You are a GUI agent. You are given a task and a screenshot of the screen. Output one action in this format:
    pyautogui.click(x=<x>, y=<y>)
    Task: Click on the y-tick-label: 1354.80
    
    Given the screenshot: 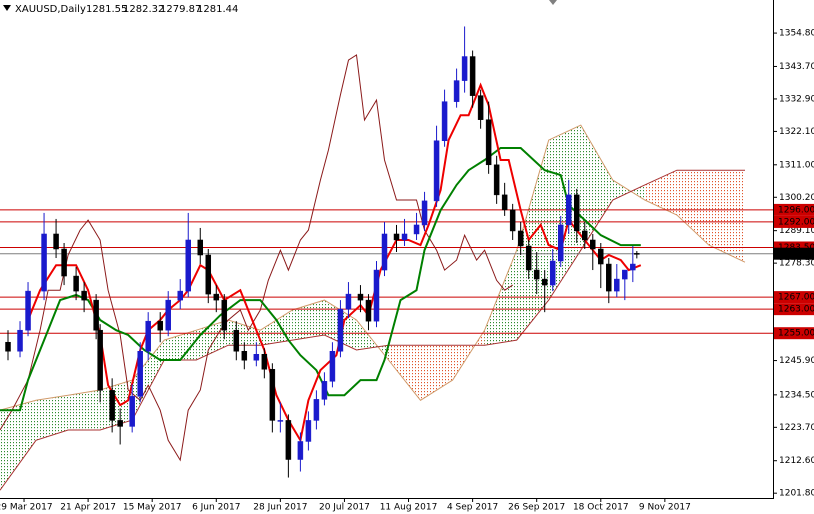 What is the action you would take?
    pyautogui.click(x=796, y=34)
    